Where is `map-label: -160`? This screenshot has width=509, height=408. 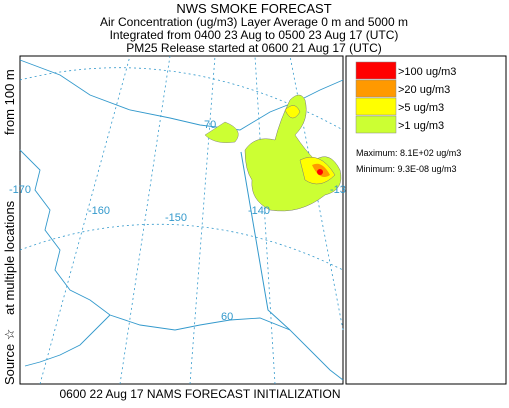 map-label: -160 is located at coordinates (99, 211).